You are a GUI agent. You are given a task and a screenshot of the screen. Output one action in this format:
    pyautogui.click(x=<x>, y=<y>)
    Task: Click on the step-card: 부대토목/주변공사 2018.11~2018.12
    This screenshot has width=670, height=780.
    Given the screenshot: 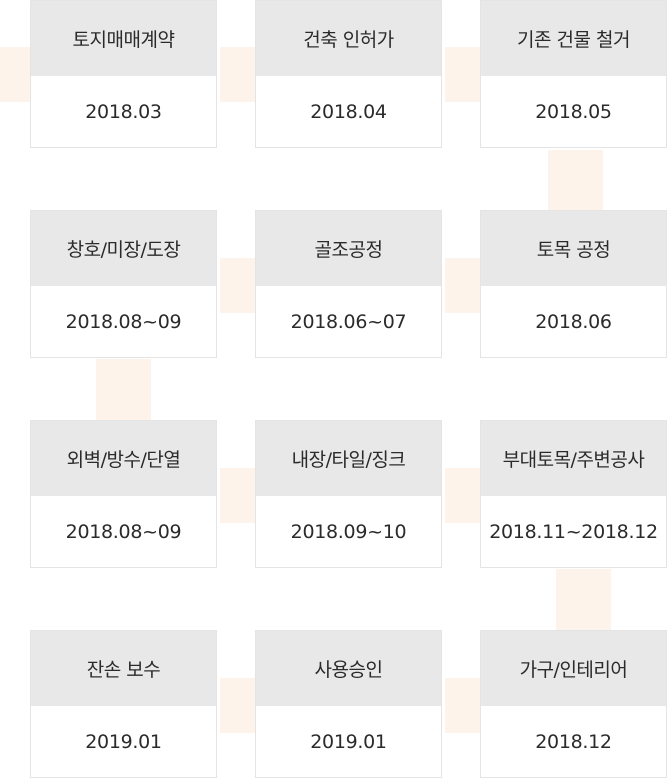 What is the action you would take?
    pyautogui.click(x=573, y=494)
    